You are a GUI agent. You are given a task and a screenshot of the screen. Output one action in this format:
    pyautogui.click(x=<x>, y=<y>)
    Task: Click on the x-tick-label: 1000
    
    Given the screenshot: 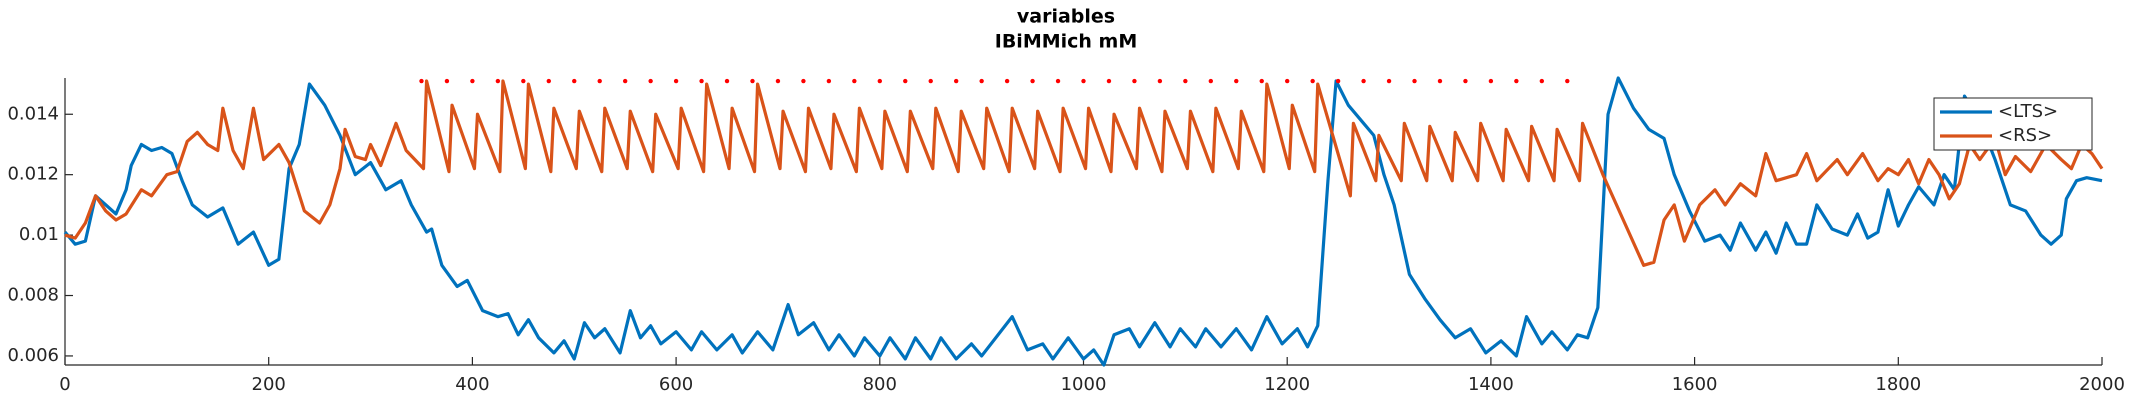 What is the action you would take?
    pyautogui.click(x=1084, y=384)
    